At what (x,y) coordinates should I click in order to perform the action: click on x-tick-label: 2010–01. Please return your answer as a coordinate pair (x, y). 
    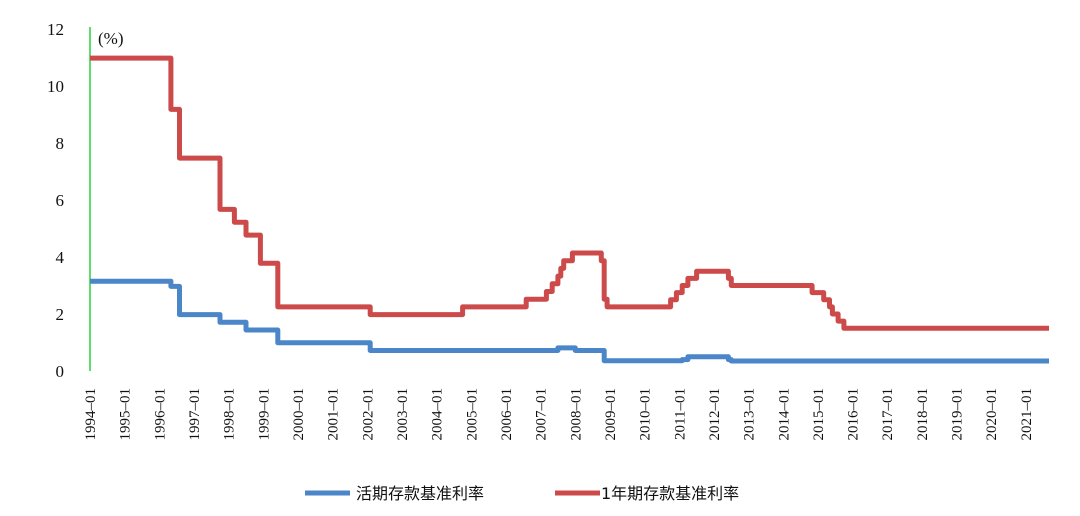
    Looking at the image, I should click on (646, 414).